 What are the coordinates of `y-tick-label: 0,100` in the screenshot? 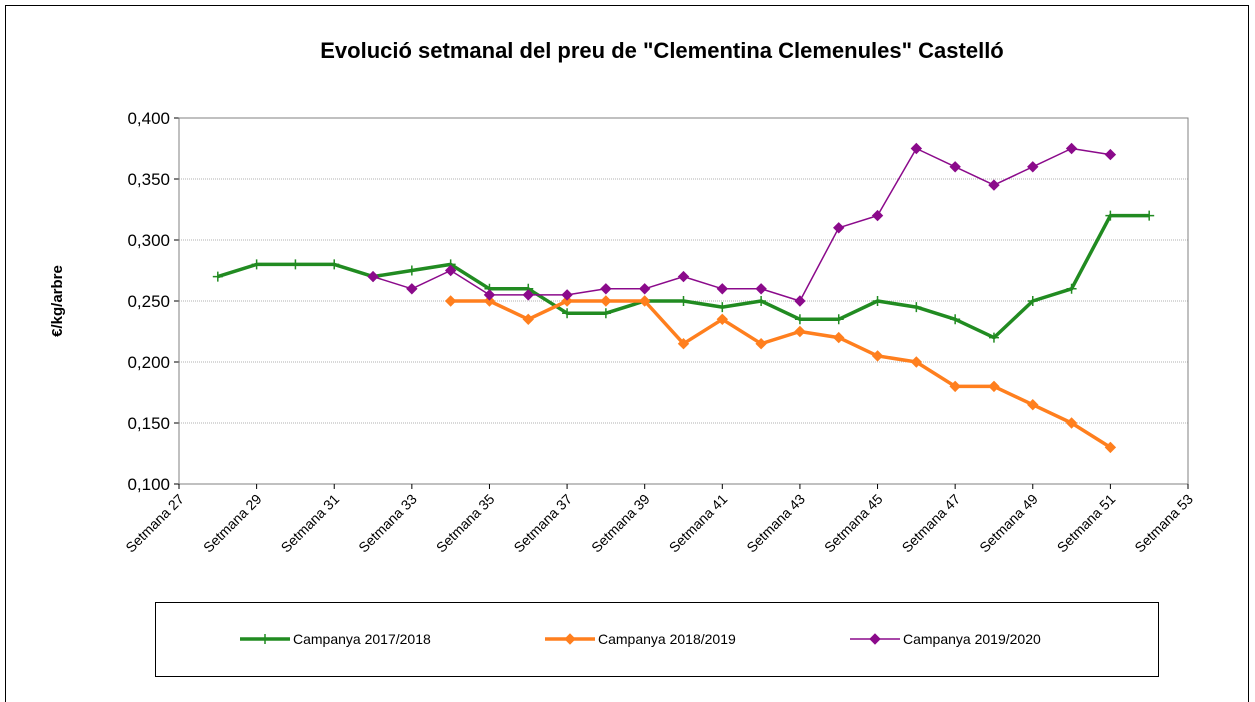 It's located at (148, 484).